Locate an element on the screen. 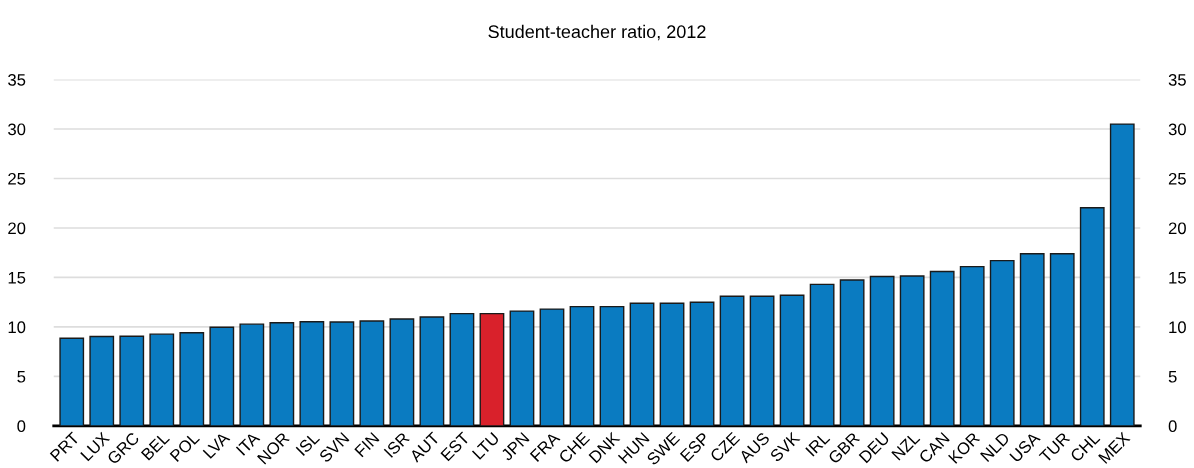 The width and height of the screenshot is (1194, 468). y-tick-label: 25 is located at coordinates (17, 178).